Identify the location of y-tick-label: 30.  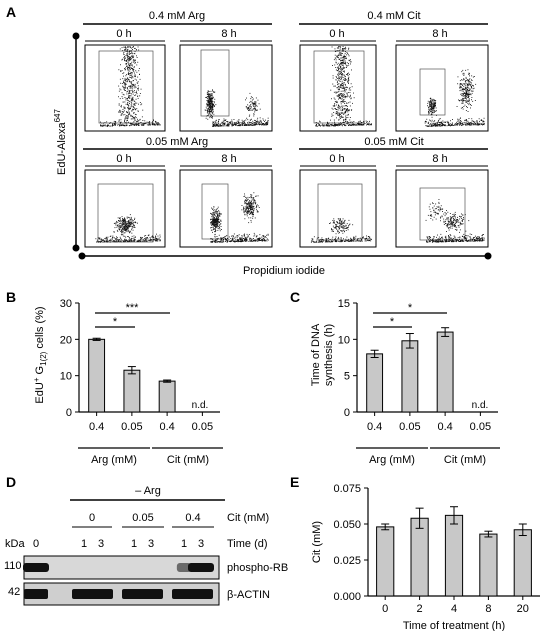
(66, 304).